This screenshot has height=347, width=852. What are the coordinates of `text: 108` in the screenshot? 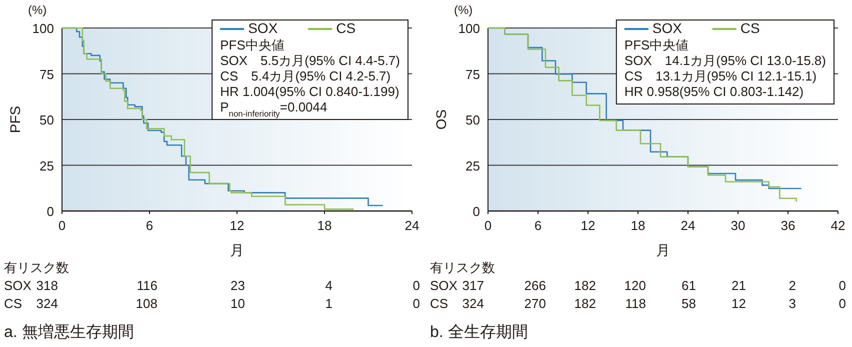 It's located at (147, 303).